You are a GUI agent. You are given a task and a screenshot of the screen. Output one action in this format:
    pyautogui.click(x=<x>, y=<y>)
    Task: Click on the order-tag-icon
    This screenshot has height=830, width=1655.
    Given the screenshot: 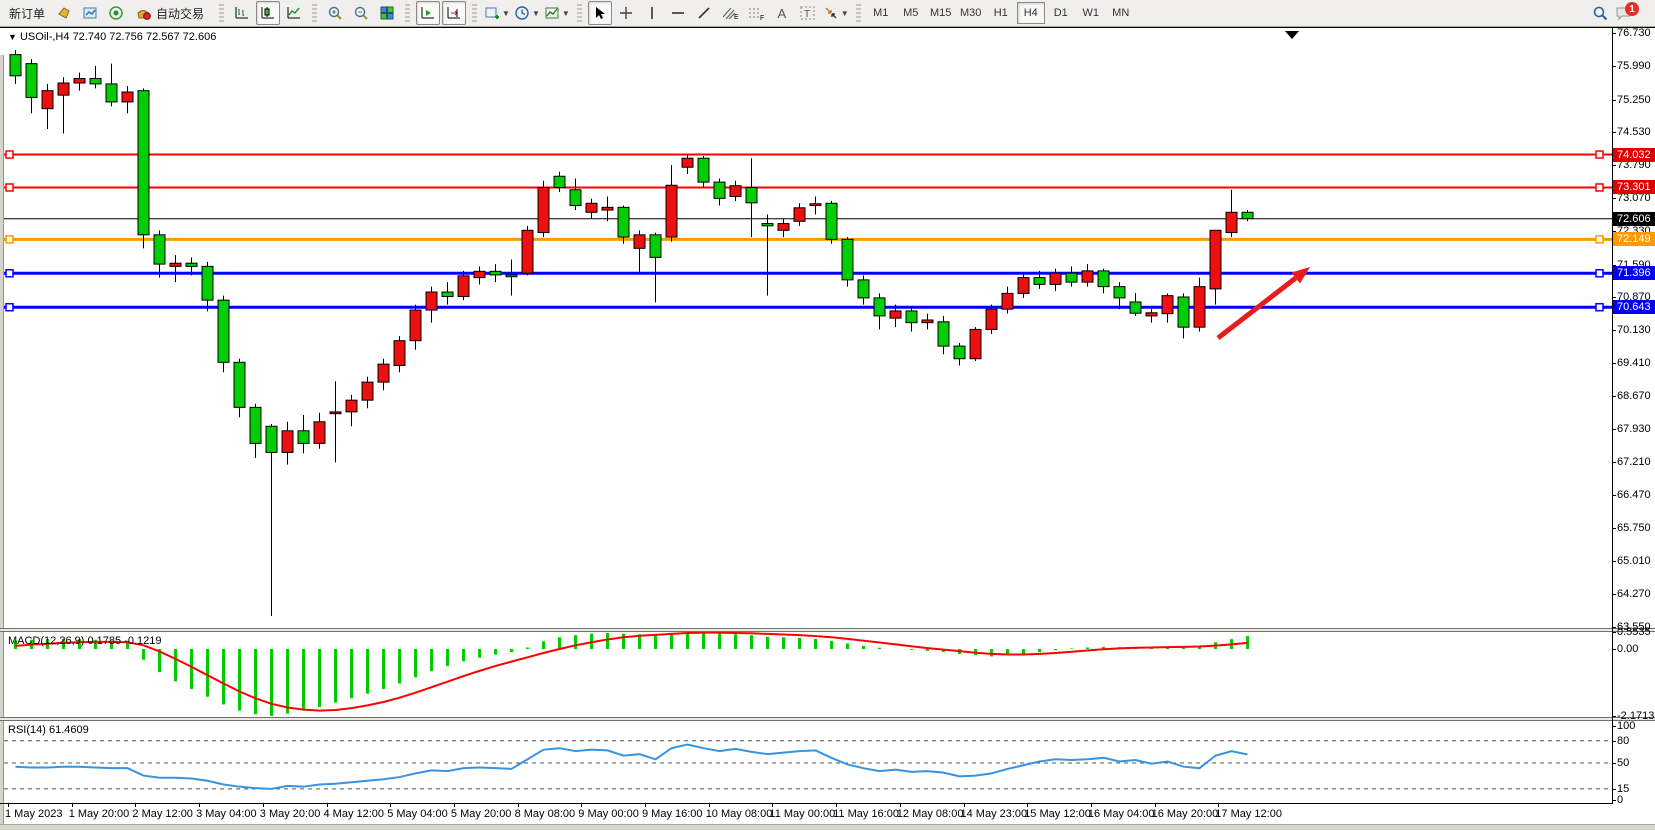 What is the action you would take?
    pyautogui.click(x=64, y=13)
    